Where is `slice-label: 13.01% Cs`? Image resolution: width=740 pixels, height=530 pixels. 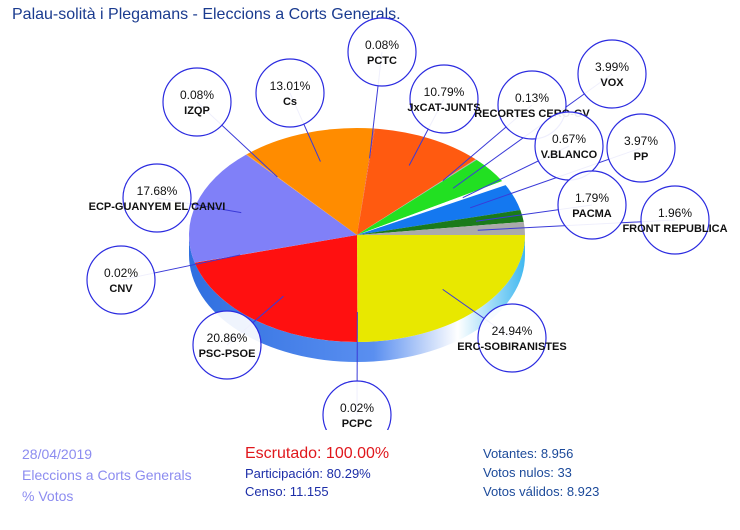
slice-label: 13.01% Cs is located at coordinates (290, 93).